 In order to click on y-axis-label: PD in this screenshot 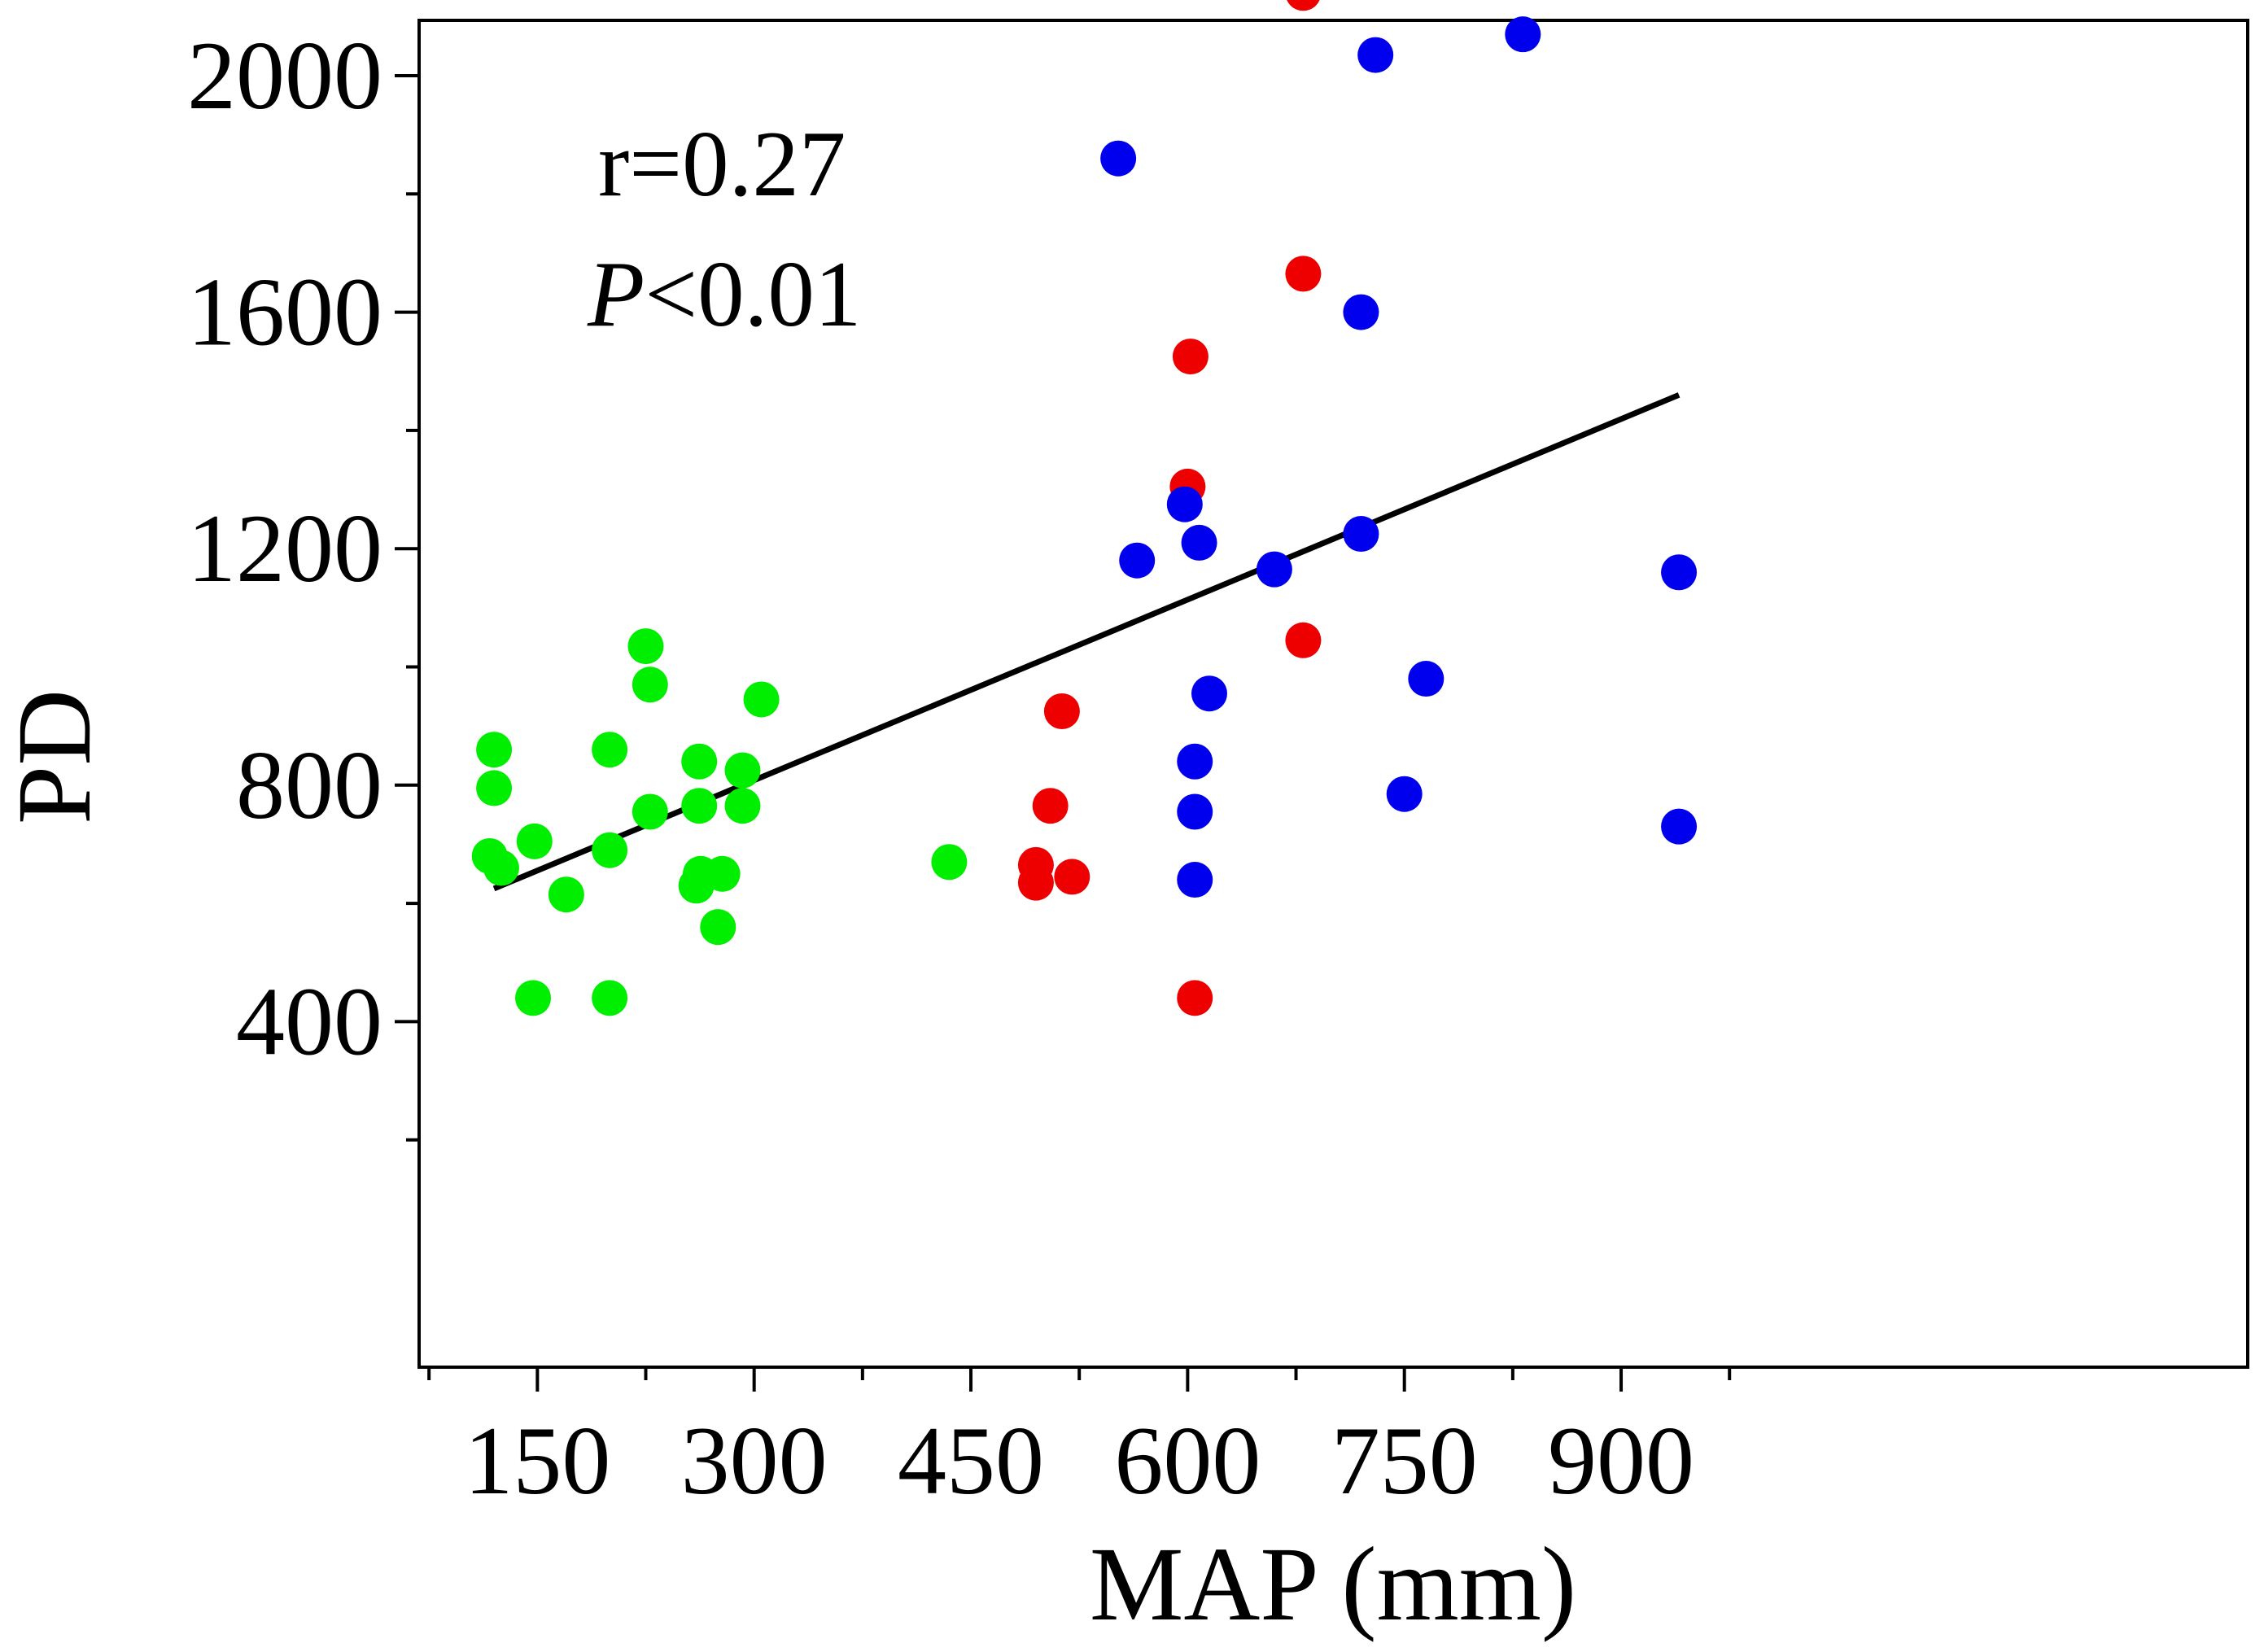, I will do `click(56, 756)`.